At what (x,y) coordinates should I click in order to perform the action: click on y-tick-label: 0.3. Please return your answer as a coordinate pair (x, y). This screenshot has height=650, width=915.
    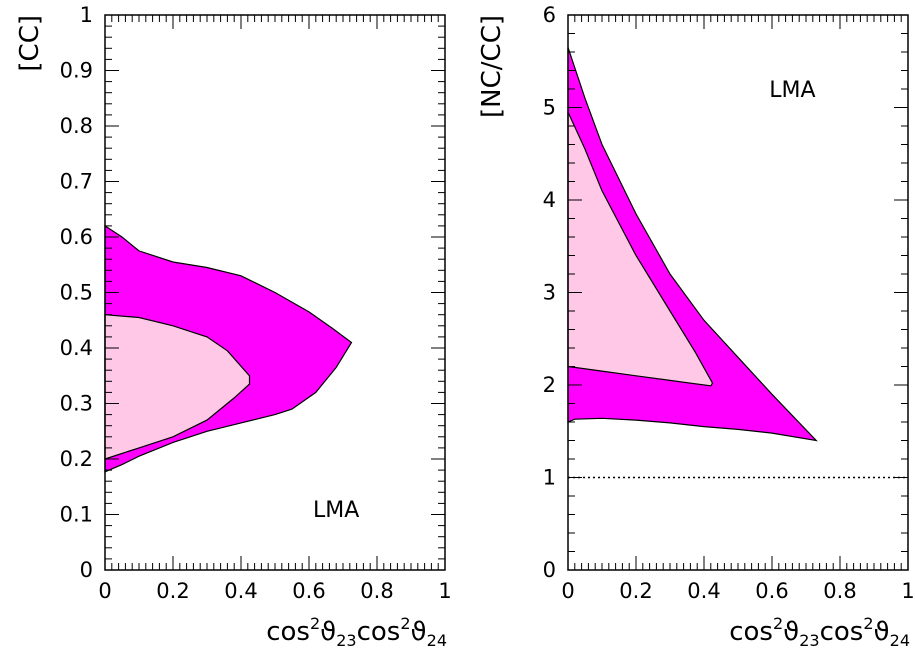
    Looking at the image, I should click on (76, 404).